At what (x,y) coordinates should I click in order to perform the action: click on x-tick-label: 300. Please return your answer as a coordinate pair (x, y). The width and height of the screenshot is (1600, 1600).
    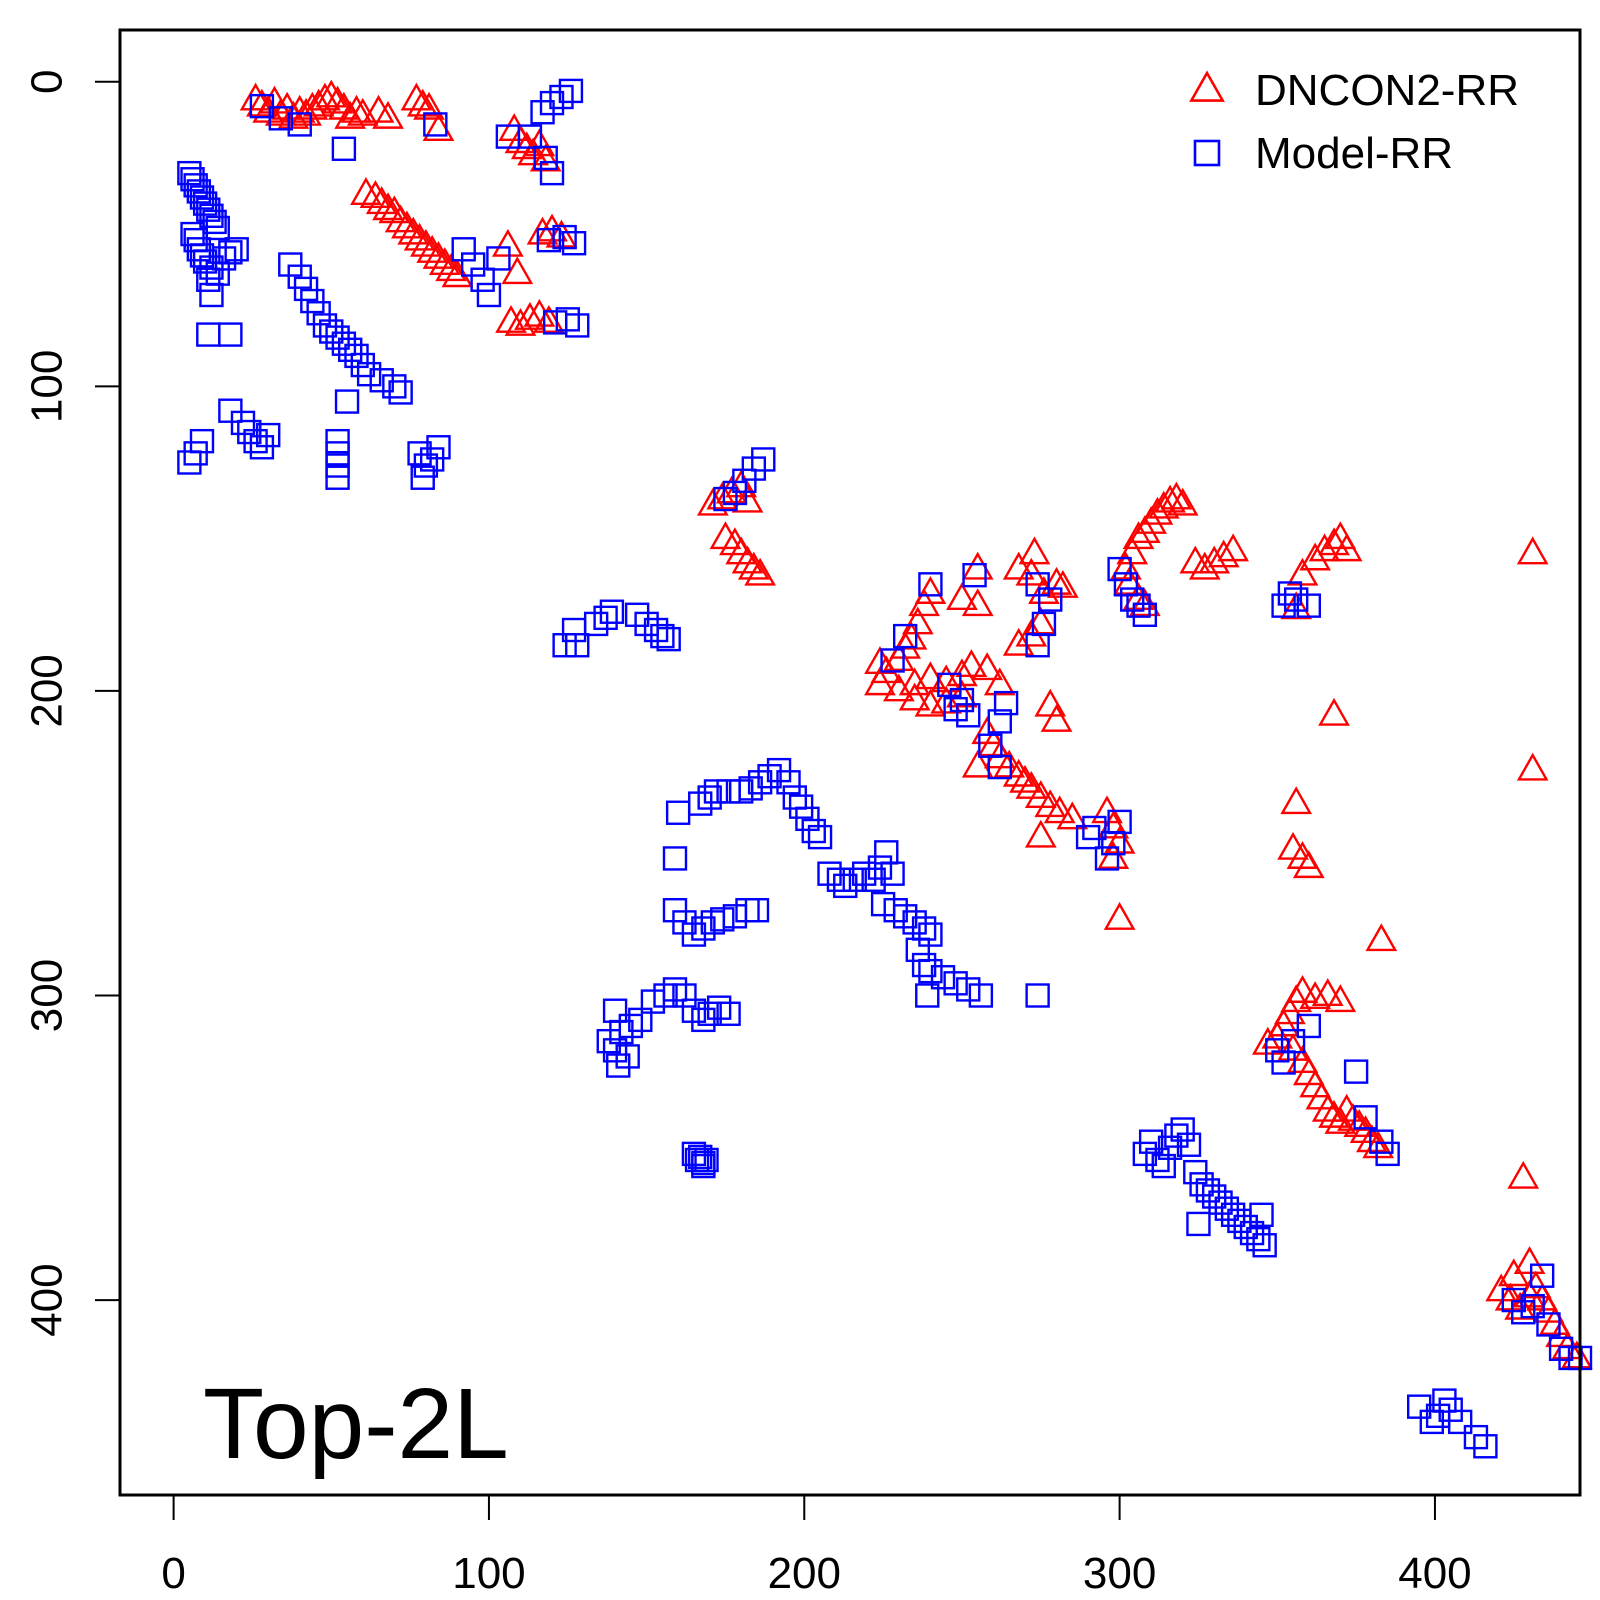
    Looking at the image, I should click on (1119, 1573).